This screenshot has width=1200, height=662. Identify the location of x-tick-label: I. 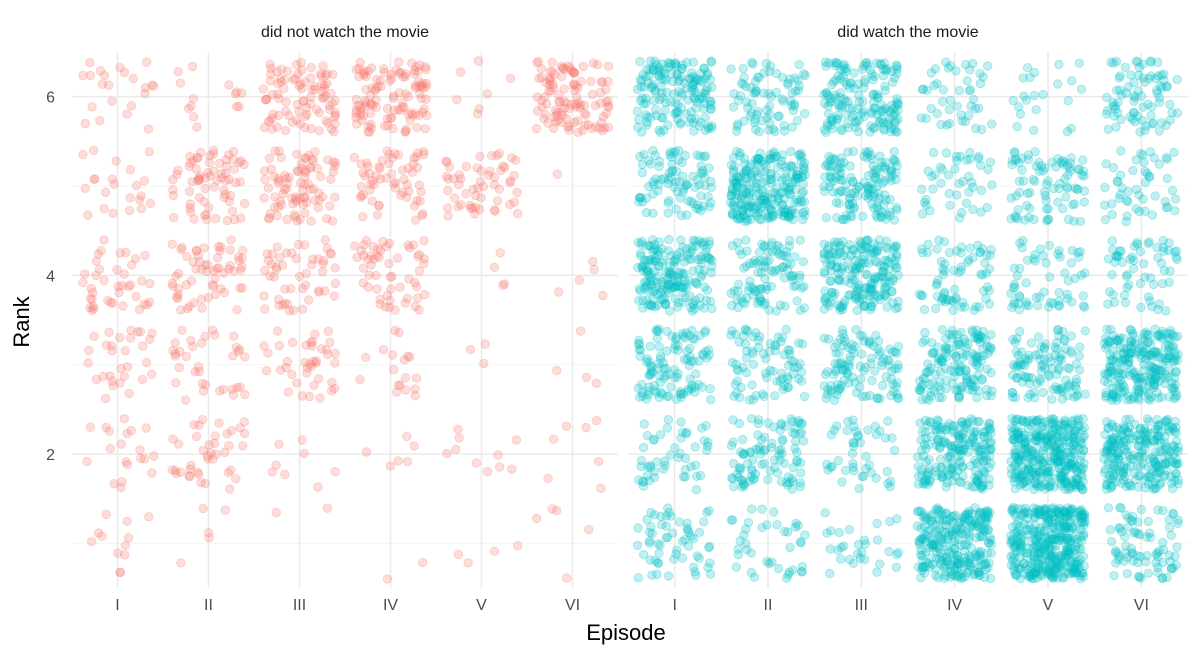
(674, 605).